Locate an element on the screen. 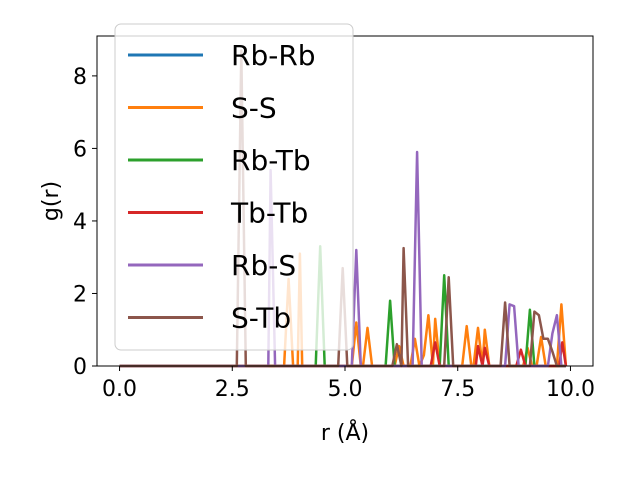 The height and width of the screenshot is (480, 640). y-axis-label: g(r) is located at coordinates (51, 201).